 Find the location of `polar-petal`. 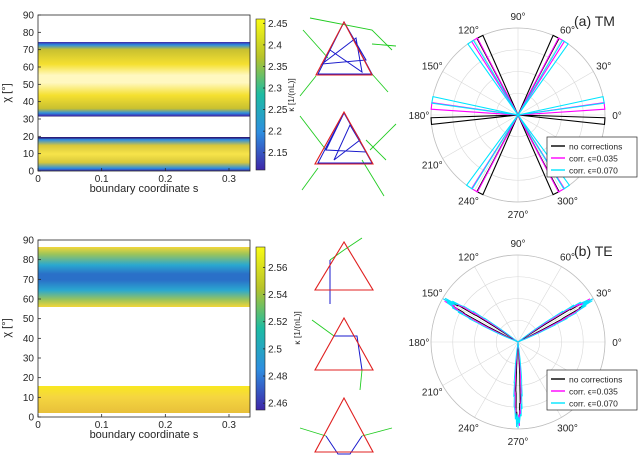

polar-petal is located at coordinates (518, 363).